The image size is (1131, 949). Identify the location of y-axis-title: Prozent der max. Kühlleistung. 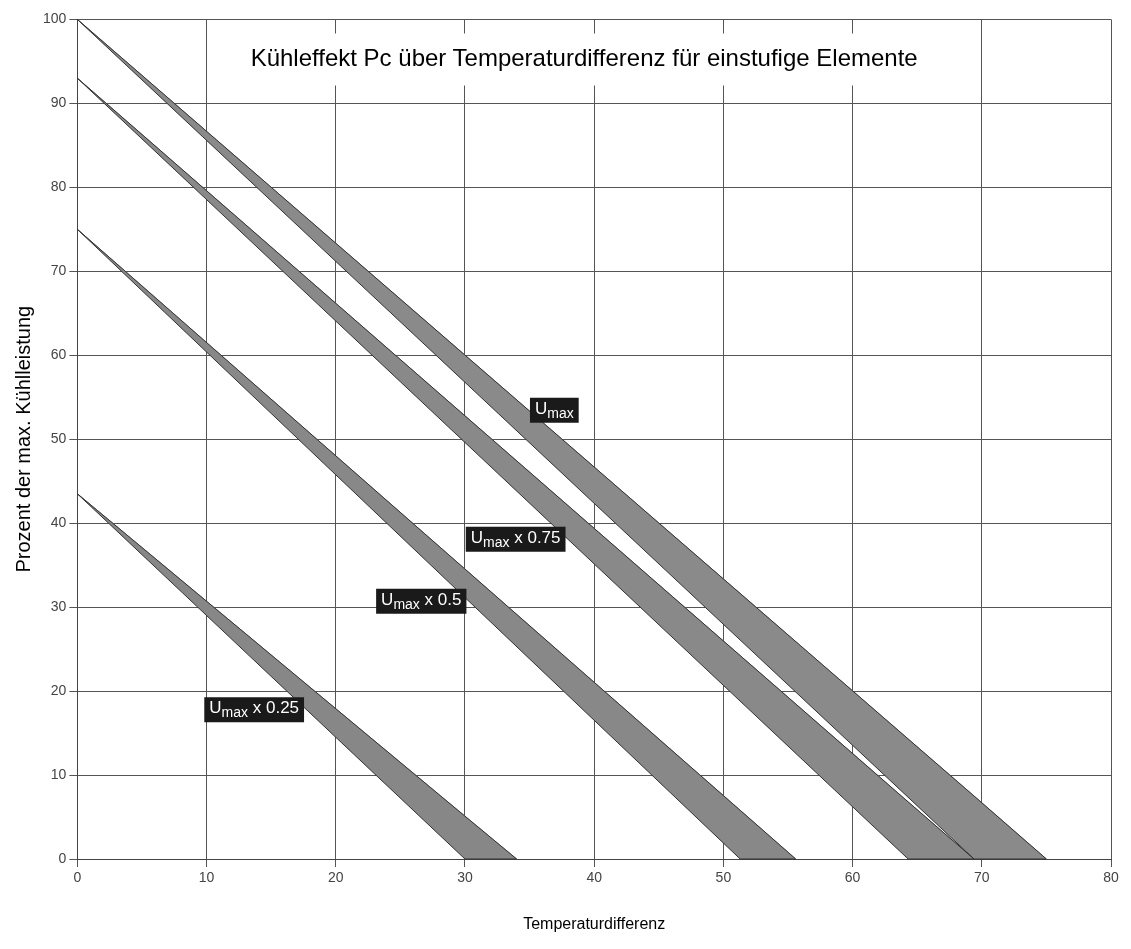
(22, 439).